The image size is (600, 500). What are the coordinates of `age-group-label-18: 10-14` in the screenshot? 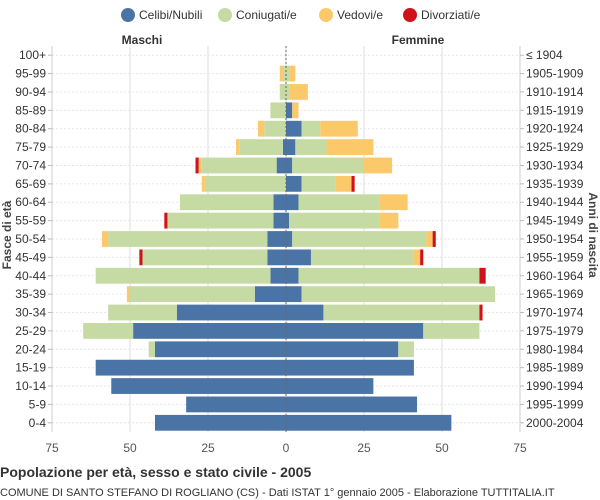 It's located at (30, 386).